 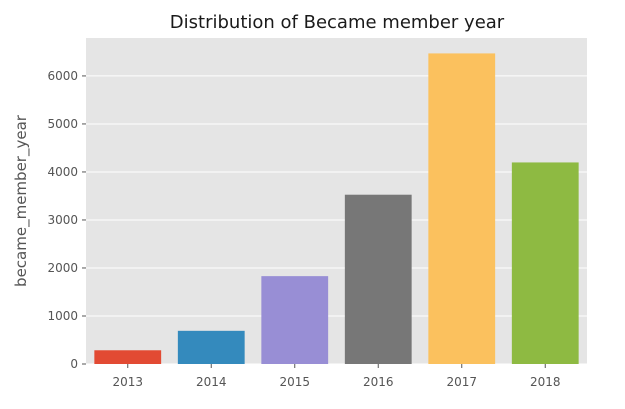 I want to click on y-tick-label: 1000, so click(x=62, y=316).